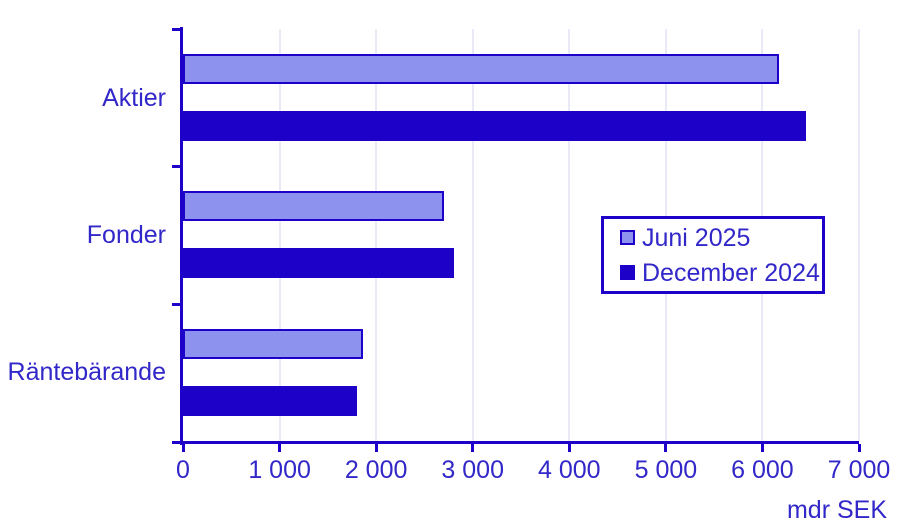 This screenshot has height=531, width=903. I want to click on x-tick-label: 1 000, so click(279, 470).